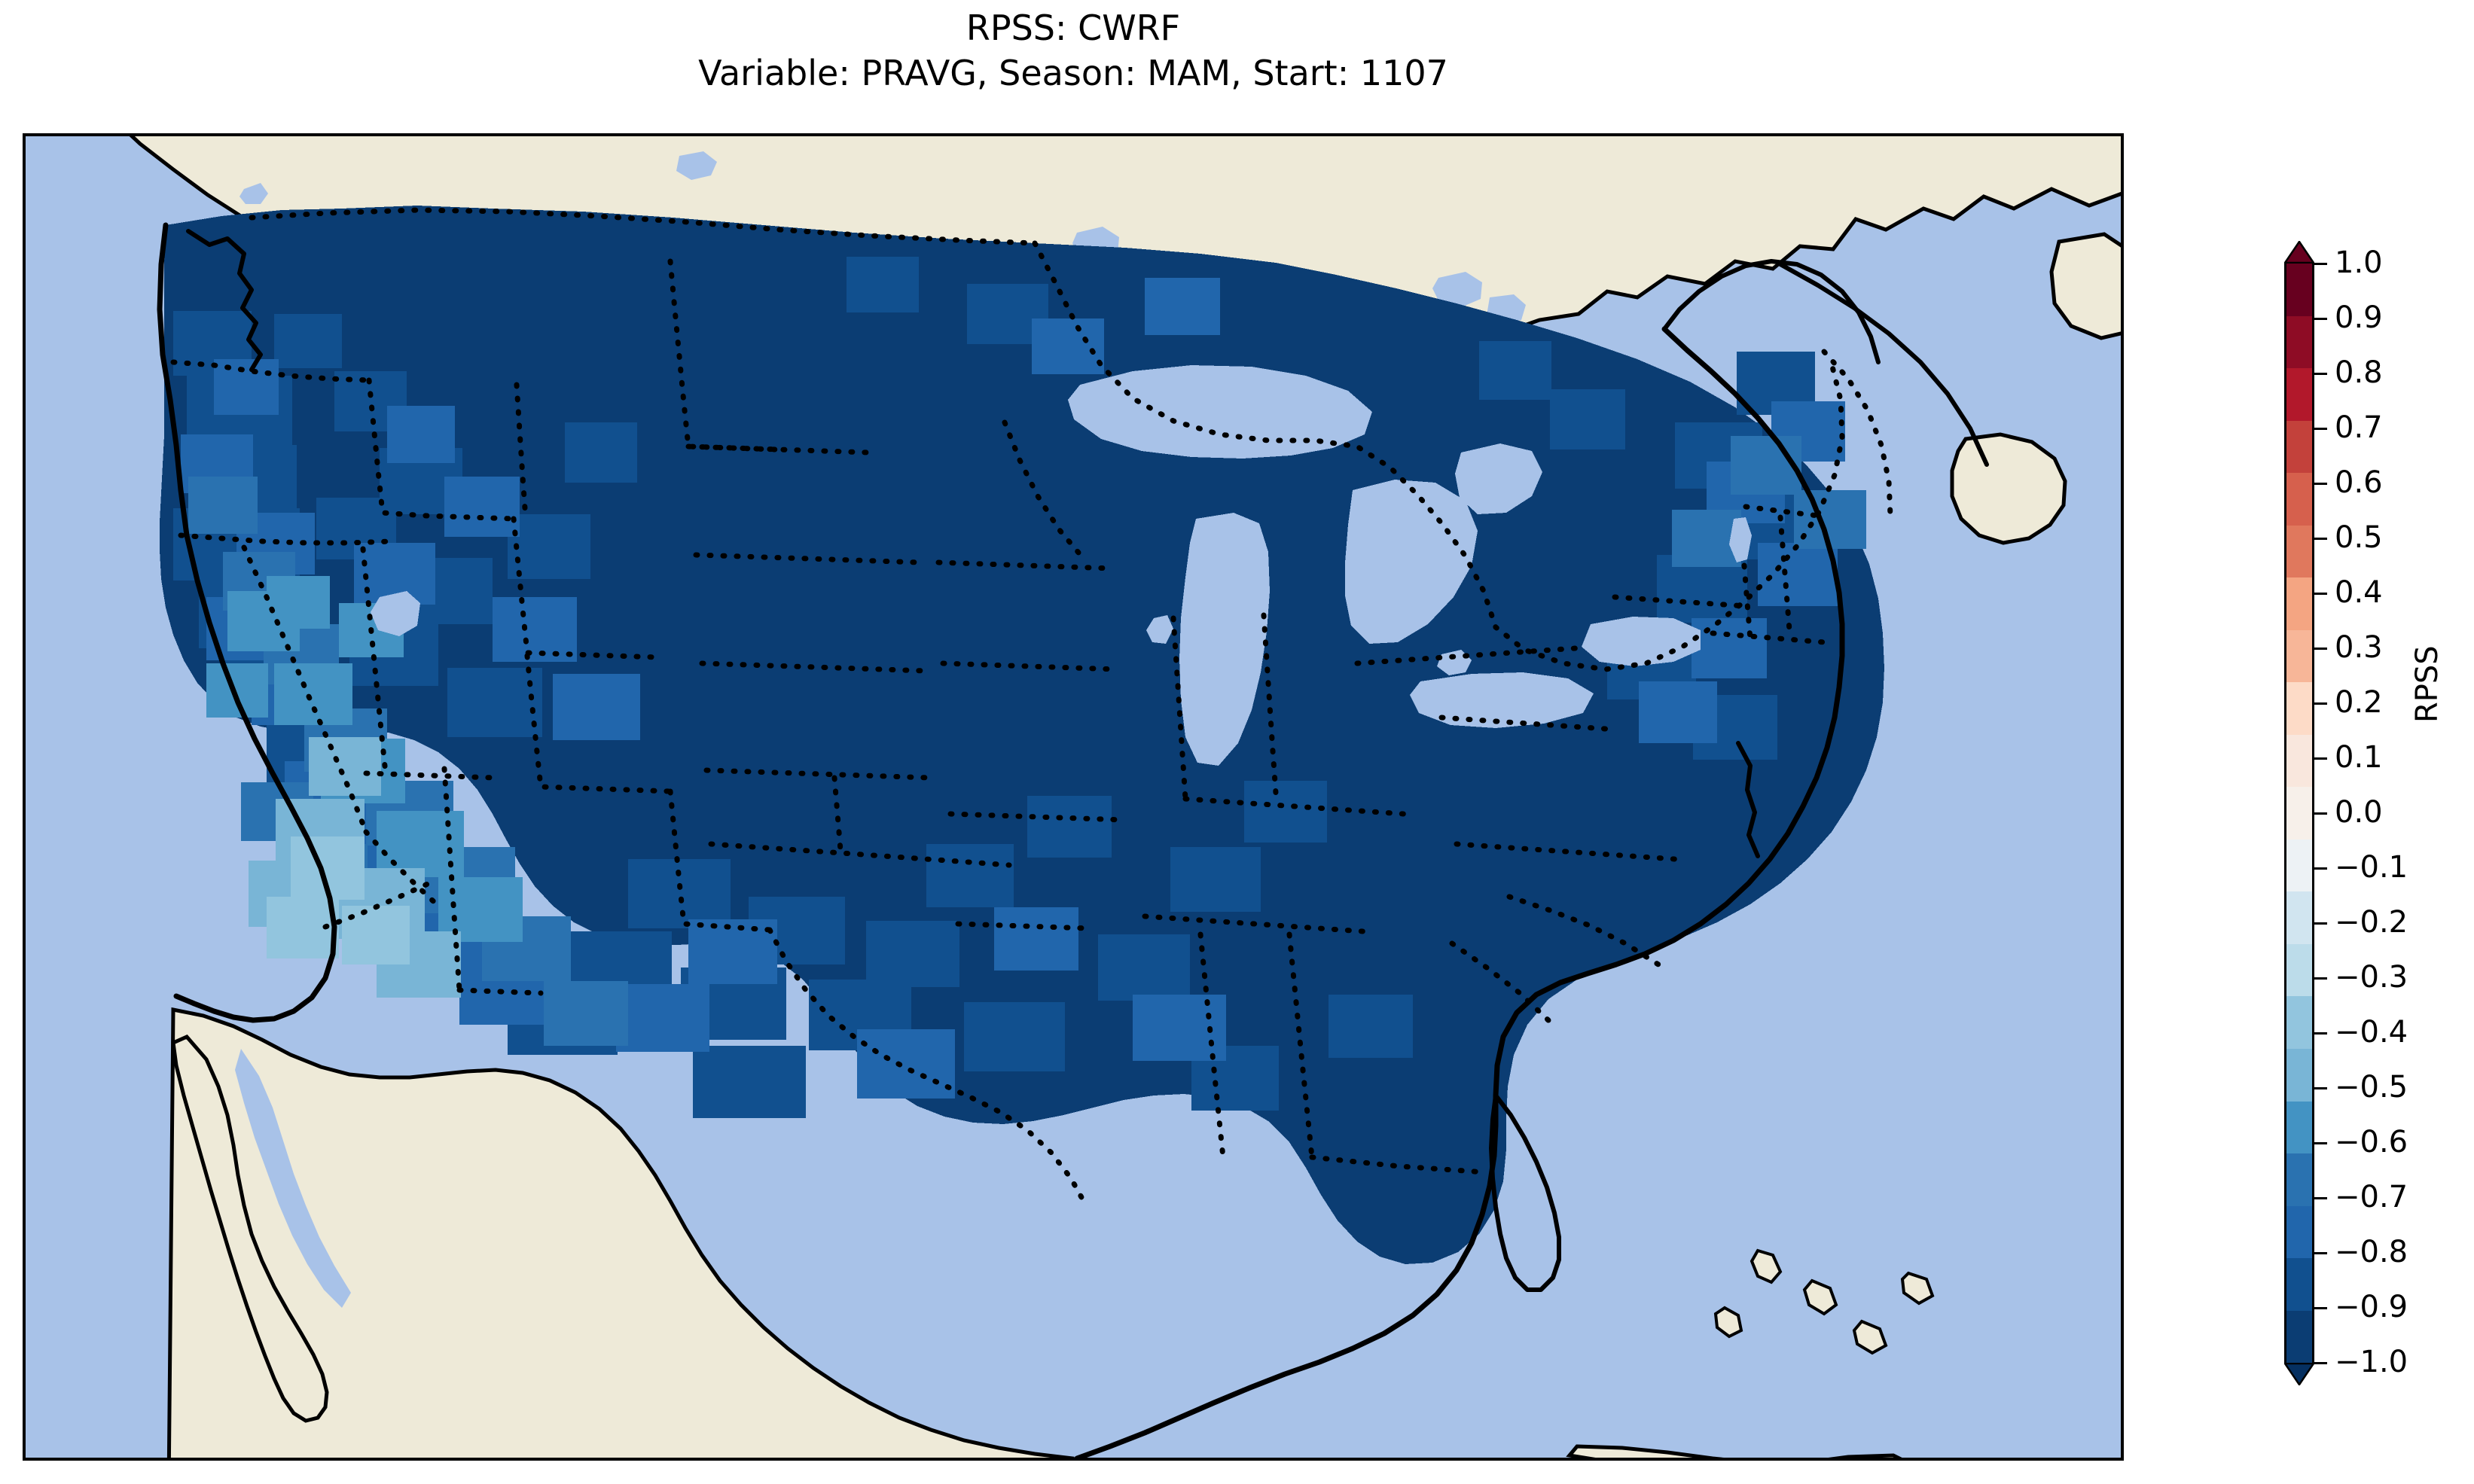  What do you see at coordinates (2371, 977) in the screenshot?
I see `colorbar-tick-label: −0.3` at bounding box center [2371, 977].